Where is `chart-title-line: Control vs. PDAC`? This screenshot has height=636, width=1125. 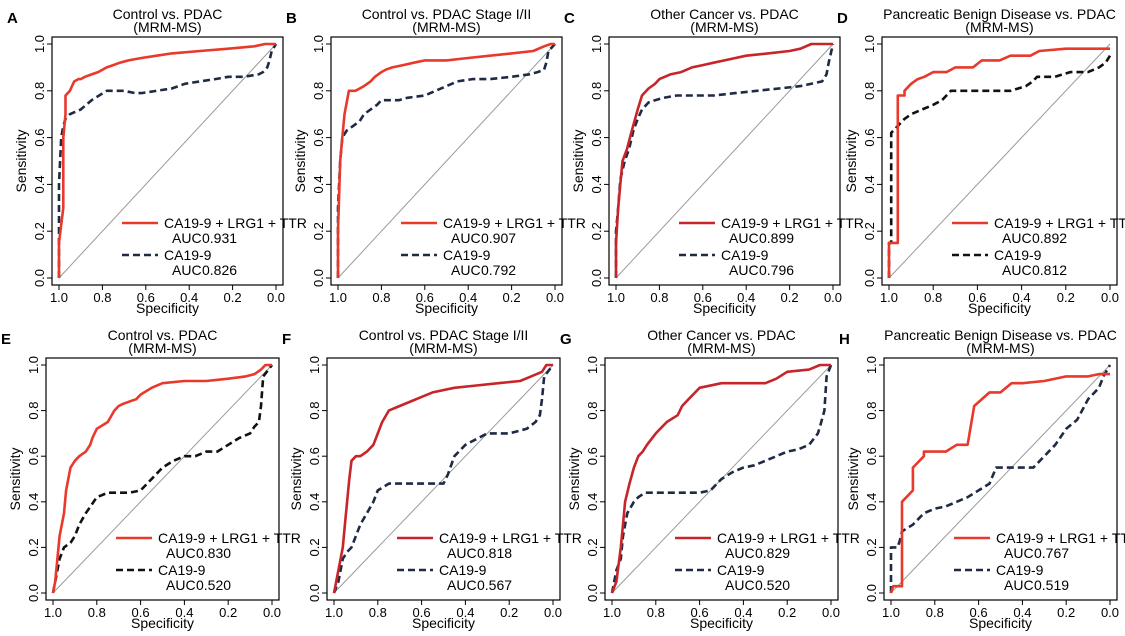
chart-title-line: Control vs. PDAC is located at coordinates (168, 14).